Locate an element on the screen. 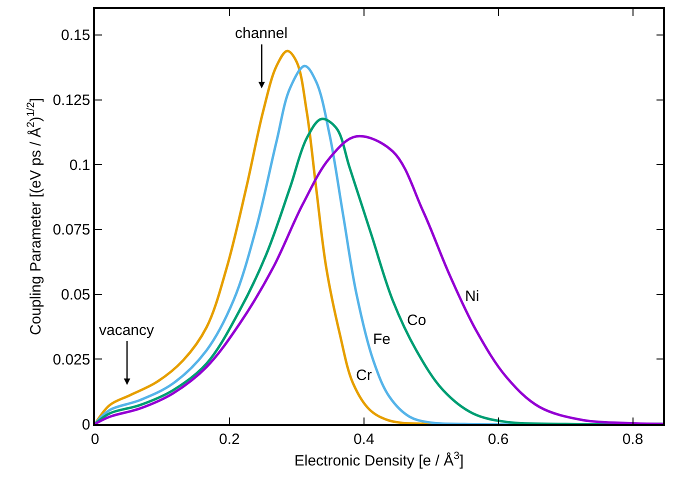 This screenshot has height=487, width=677. annotation: vacancy is located at coordinates (127, 330).